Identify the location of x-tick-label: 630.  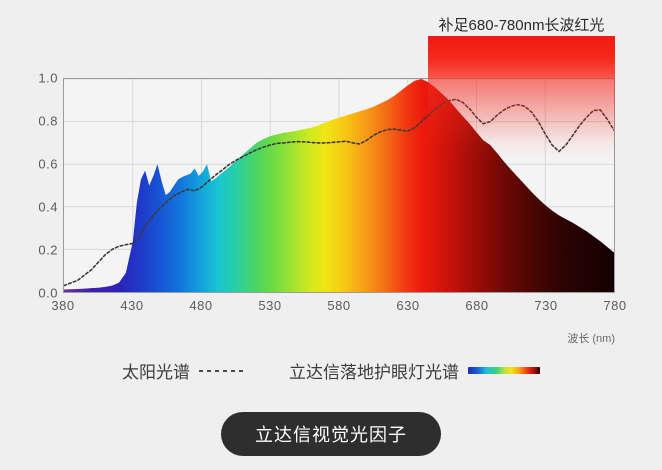
(408, 305).